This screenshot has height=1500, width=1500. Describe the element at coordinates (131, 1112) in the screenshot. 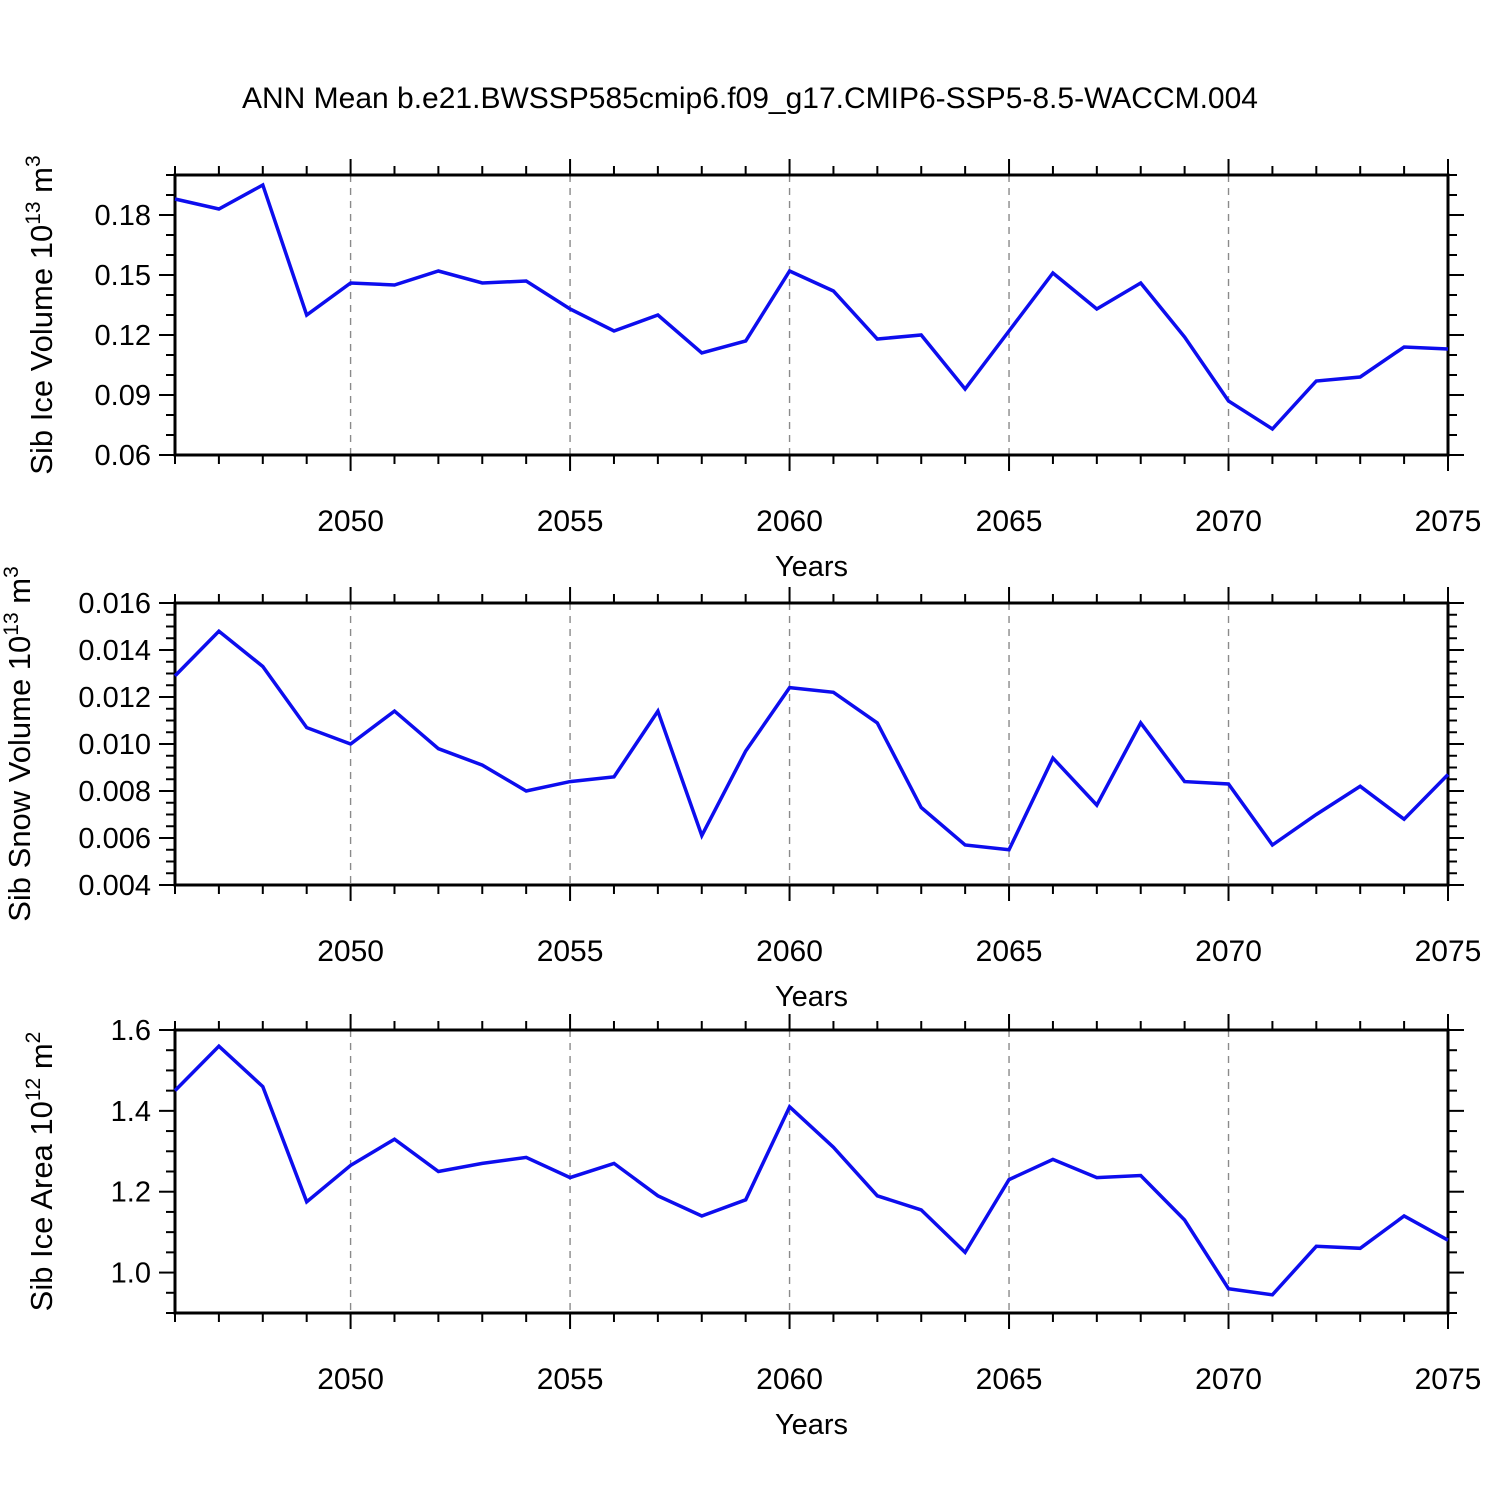

I see `y-tick-label: 1.4` at that location.